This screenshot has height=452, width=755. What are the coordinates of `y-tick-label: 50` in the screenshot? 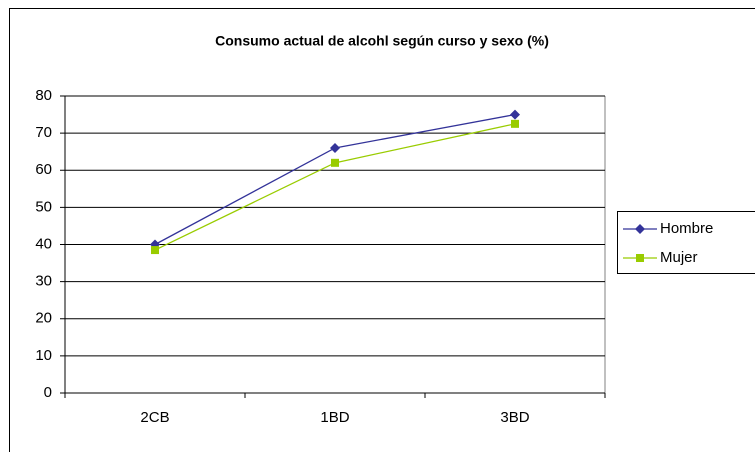 It's located at (43, 206).